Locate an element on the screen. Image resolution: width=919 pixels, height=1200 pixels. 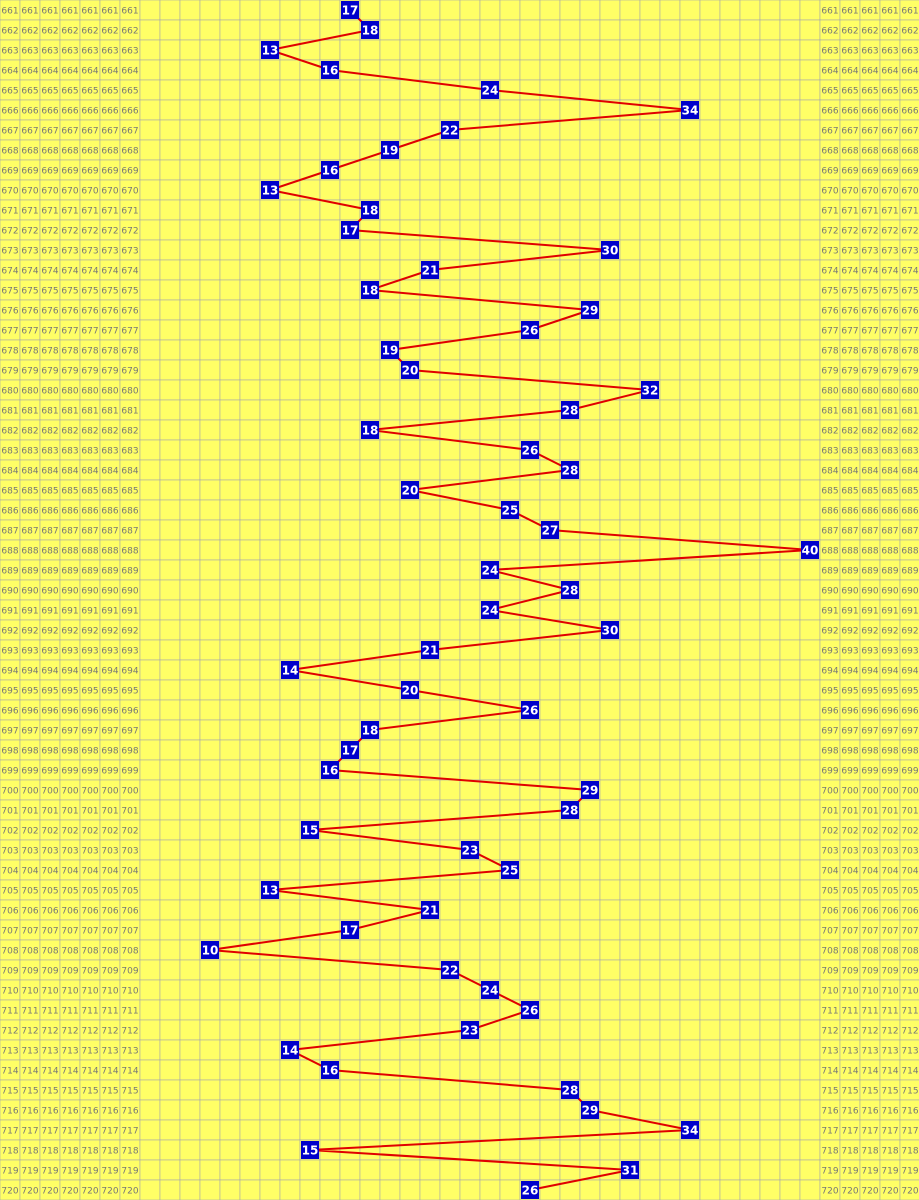
period-label: 692 is located at coordinates (889, 632).